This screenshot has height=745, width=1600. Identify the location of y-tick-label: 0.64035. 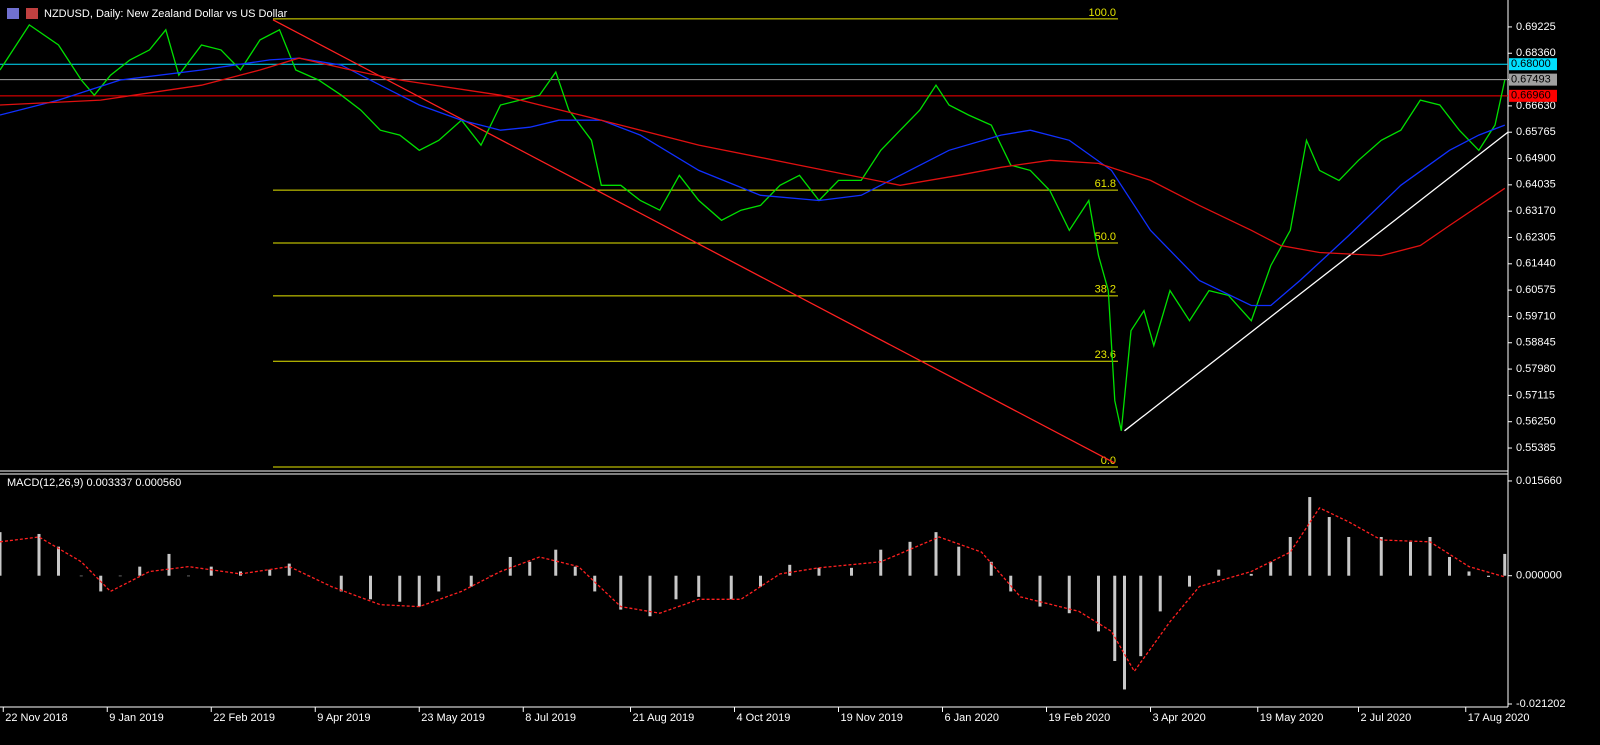
(1536, 185).